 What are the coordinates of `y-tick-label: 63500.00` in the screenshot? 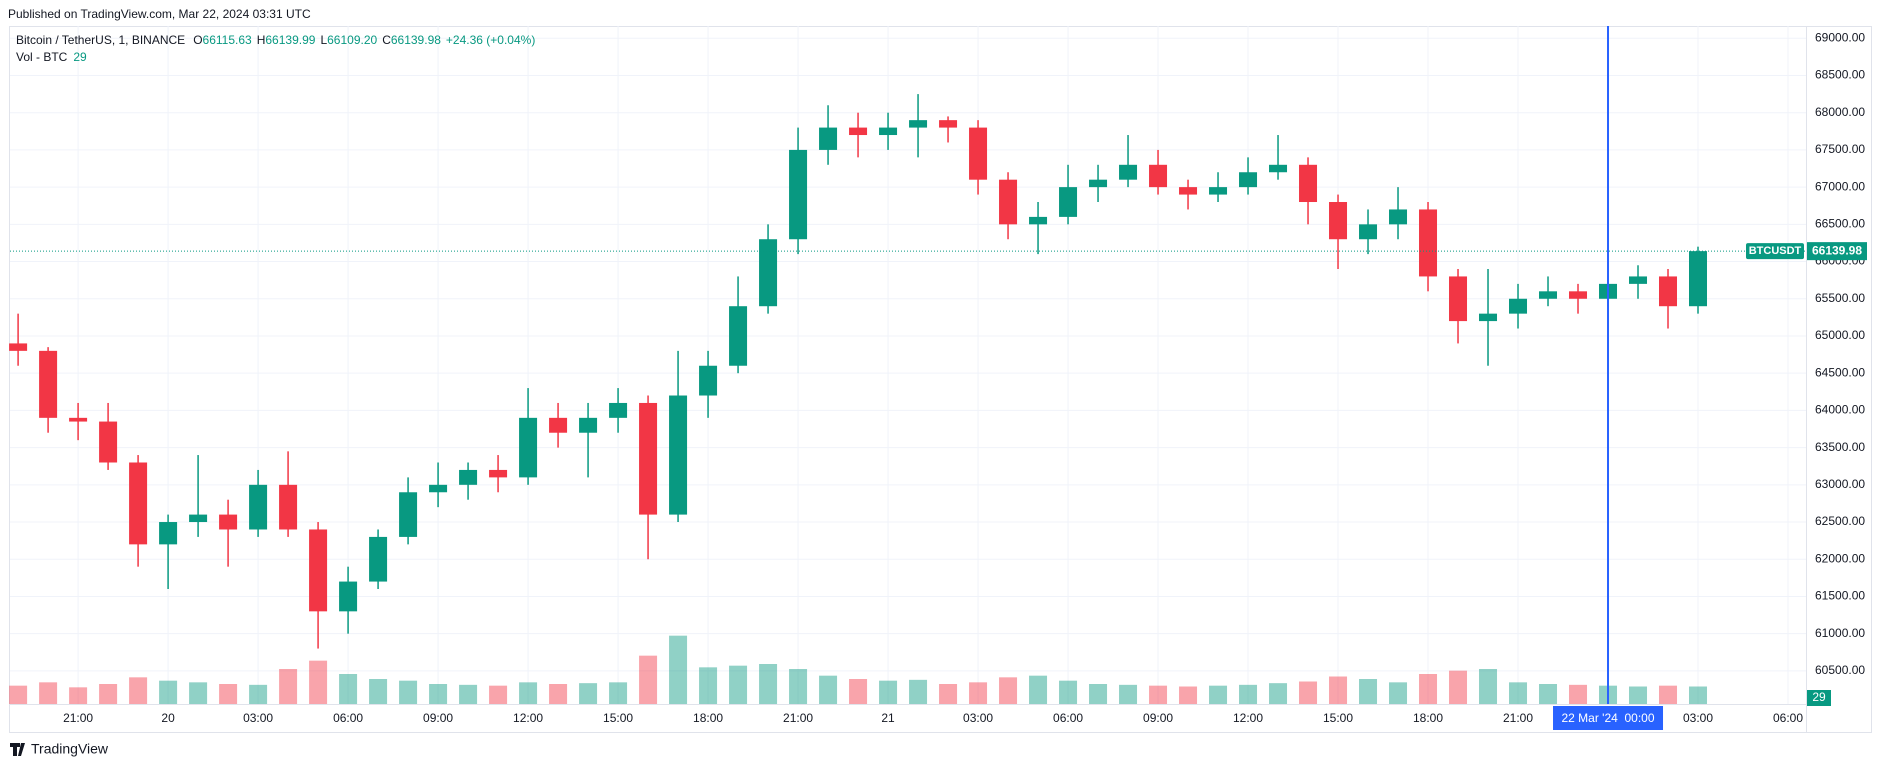 It's located at (1840, 447).